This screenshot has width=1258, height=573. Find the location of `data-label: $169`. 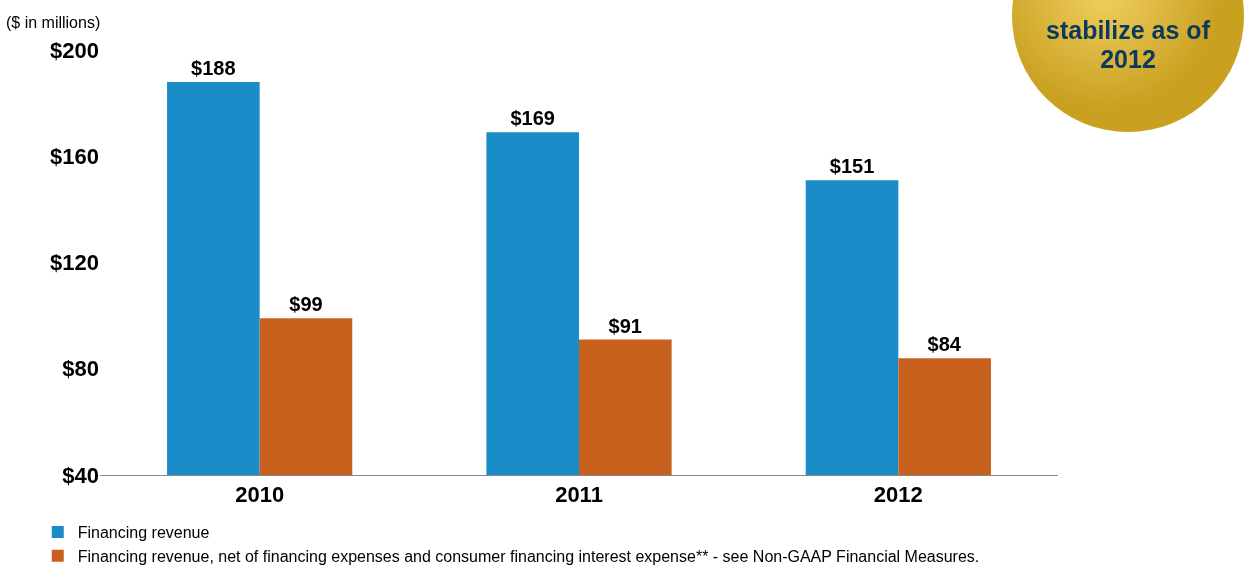

data-label: $169 is located at coordinates (532, 118).